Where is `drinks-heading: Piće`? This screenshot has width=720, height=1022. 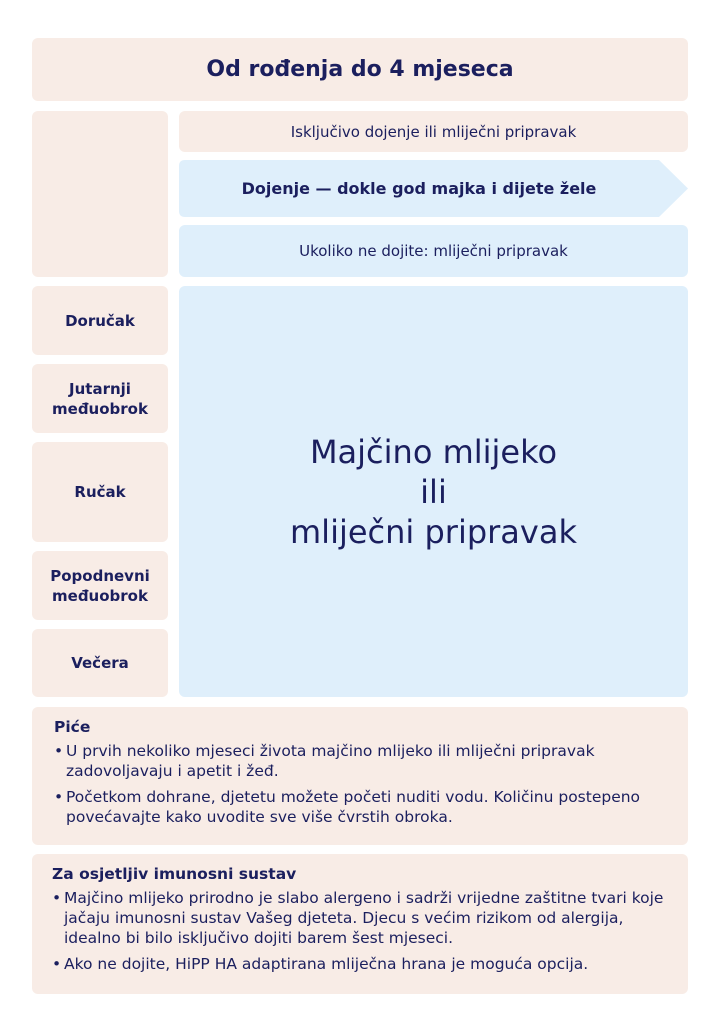
drinks-heading: Piće is located at coordinates (72, 727).